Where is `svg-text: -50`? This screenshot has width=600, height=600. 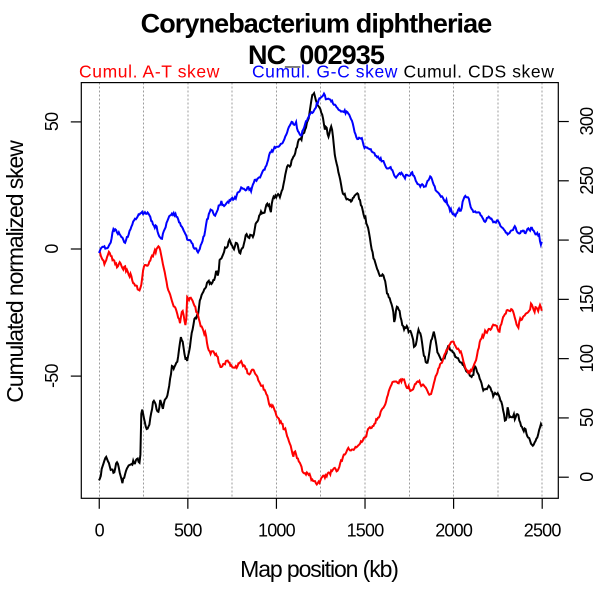
svg-text: -50 is located at coordinates (52, 376).